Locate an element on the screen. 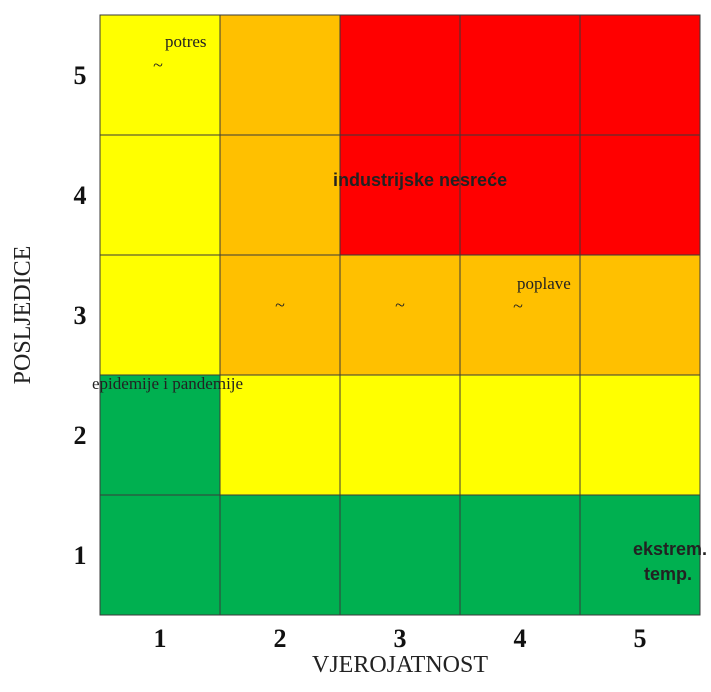 The width and height of the screenshot is (711, 692). risk-annotation-label: ekstrem. is located at coordinates (670, 549).